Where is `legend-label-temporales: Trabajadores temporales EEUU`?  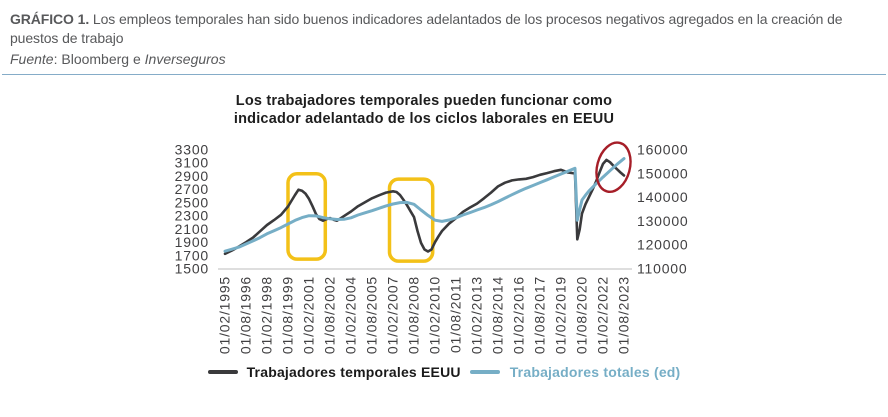 legend-label-temporales: Trabajadores temporales EEUU is located at coordinates (353, 372).